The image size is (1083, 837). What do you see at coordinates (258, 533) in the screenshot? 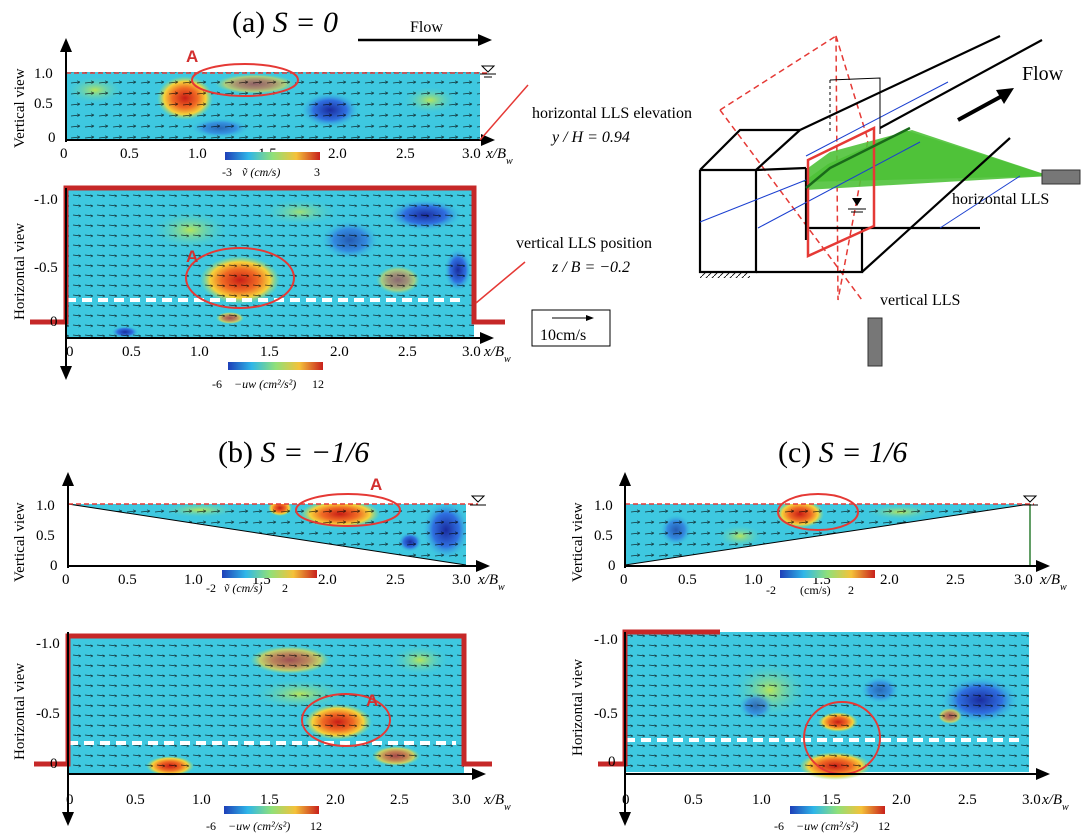
I see `panel-b-vertical-plot: A 1.0 0.5 0 0 0.5 1.0 1.5 2.0 2.5 3.0 x/` at bounding box center [258, 533].